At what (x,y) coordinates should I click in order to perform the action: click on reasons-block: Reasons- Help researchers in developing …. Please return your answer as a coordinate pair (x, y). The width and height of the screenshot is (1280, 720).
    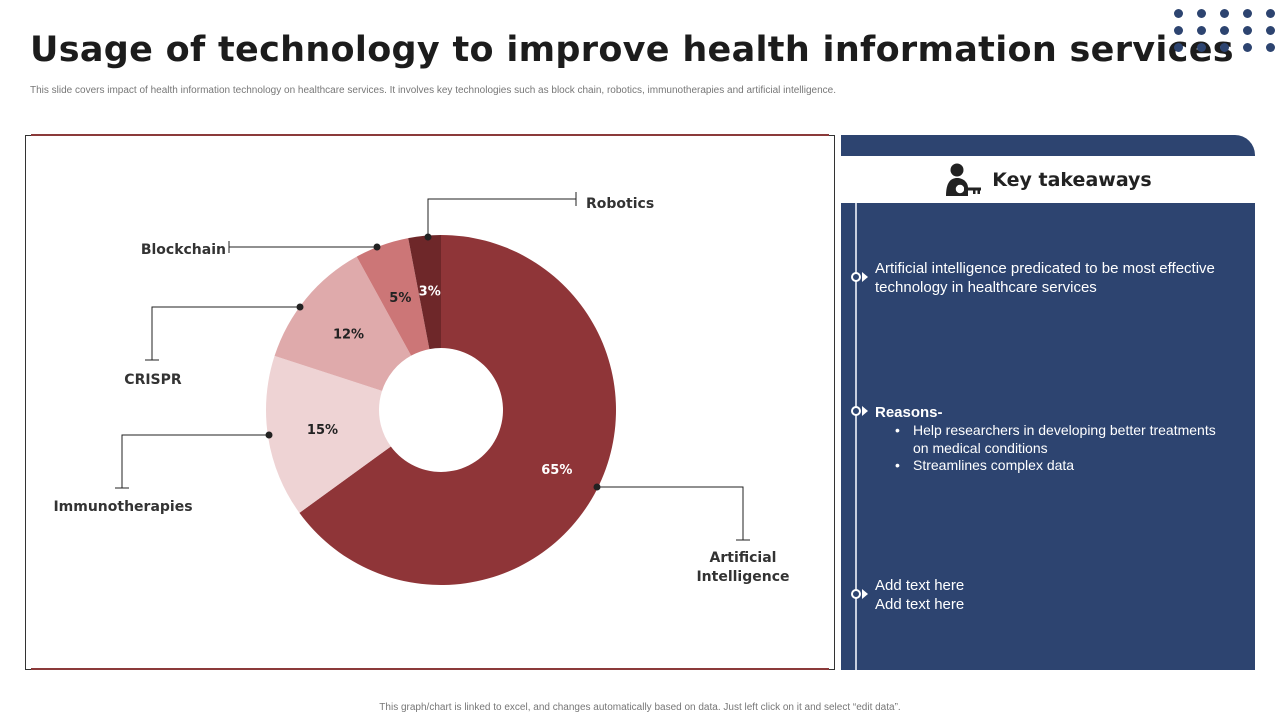
    Looking at the image, I should click on (1055, 439).